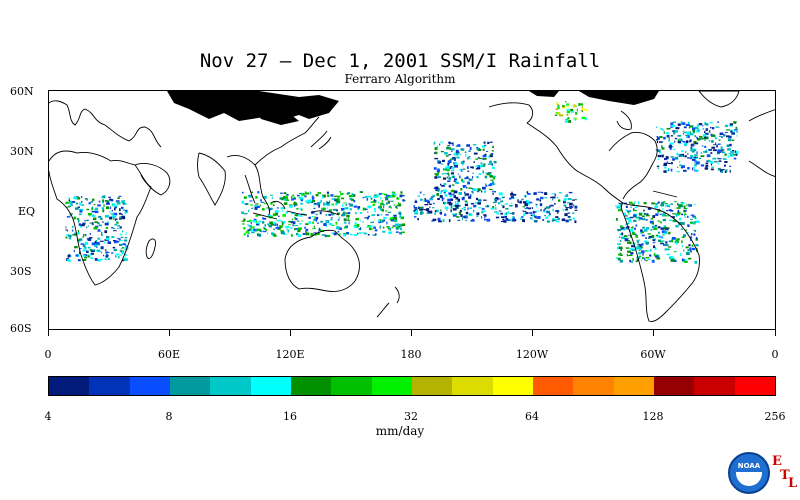 This screenshot has height=500, width=800. Describe the element at coordinates (290, 333) in the screenshot. I see `lon-tick-120e` at that location.